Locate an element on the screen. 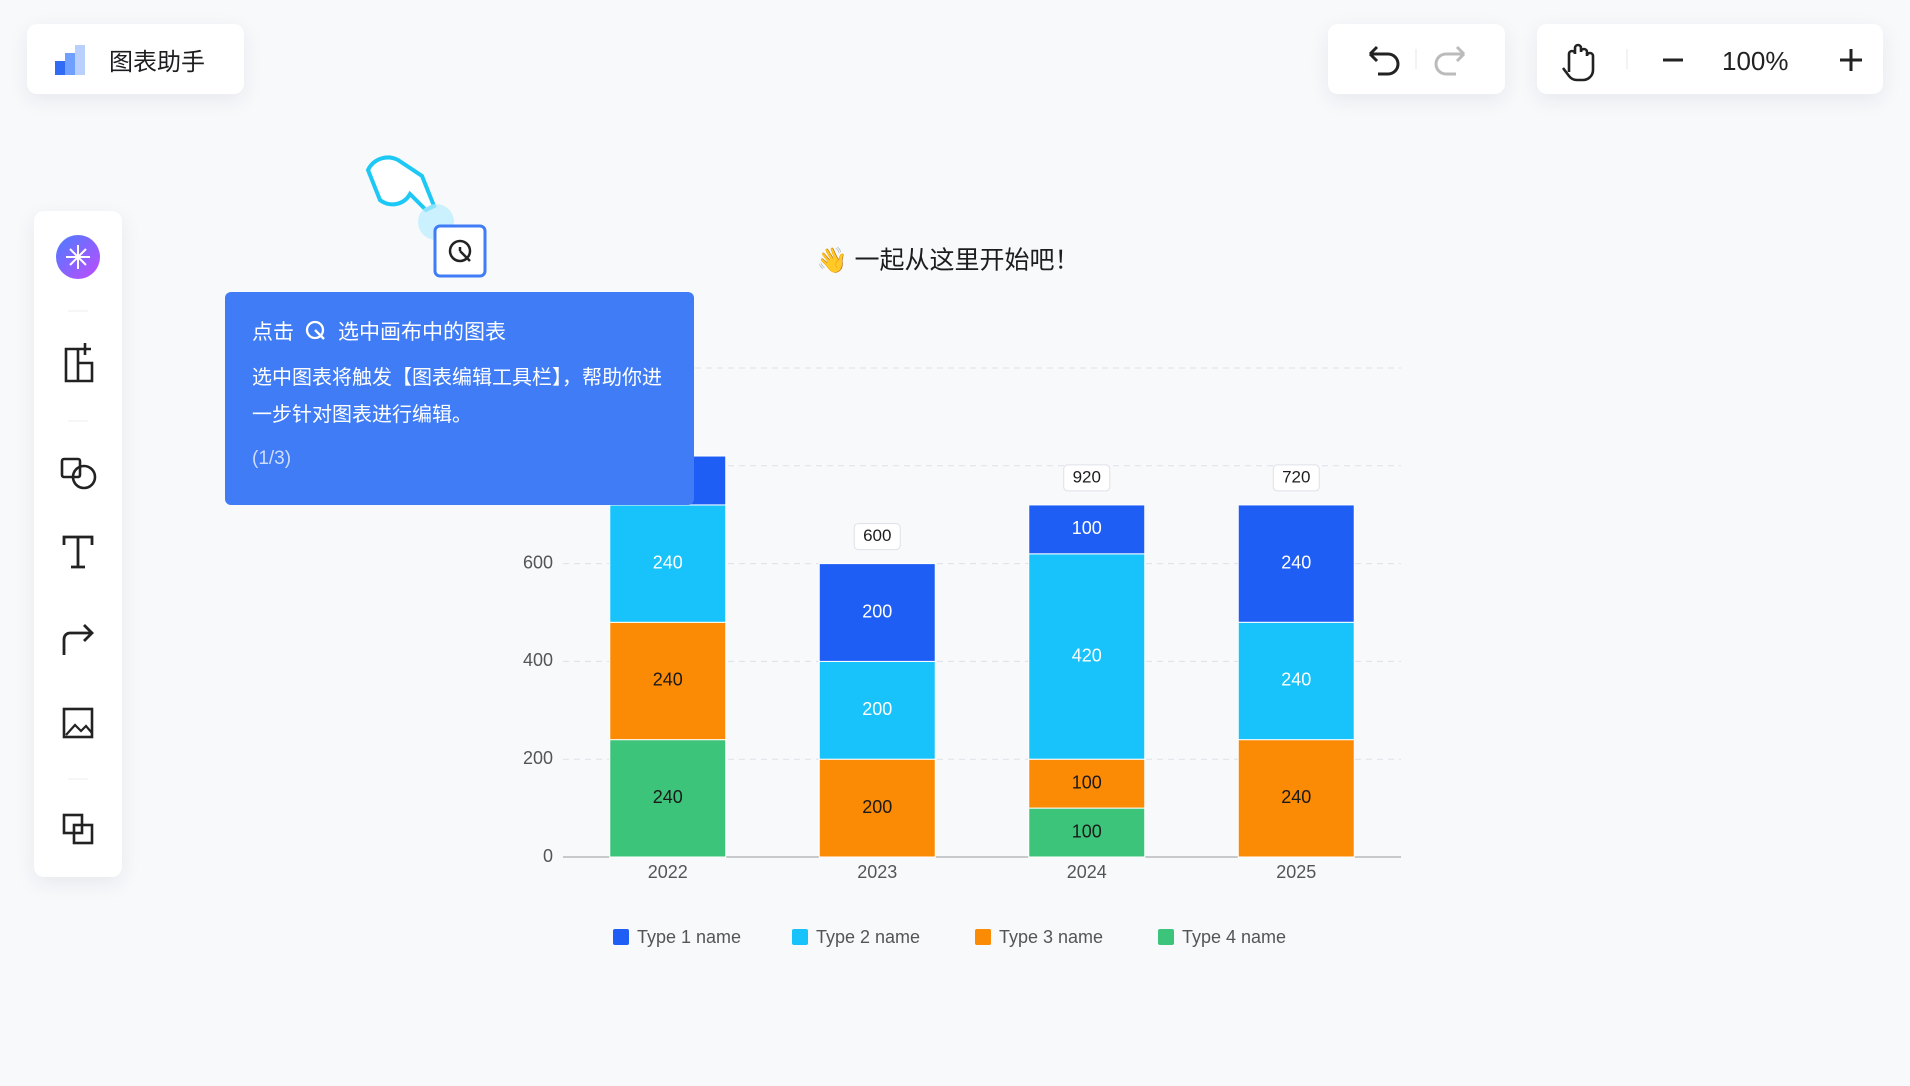 The height and width of the screenshot is (1086, 1910). image-tool is located at coordinates (78, 723).